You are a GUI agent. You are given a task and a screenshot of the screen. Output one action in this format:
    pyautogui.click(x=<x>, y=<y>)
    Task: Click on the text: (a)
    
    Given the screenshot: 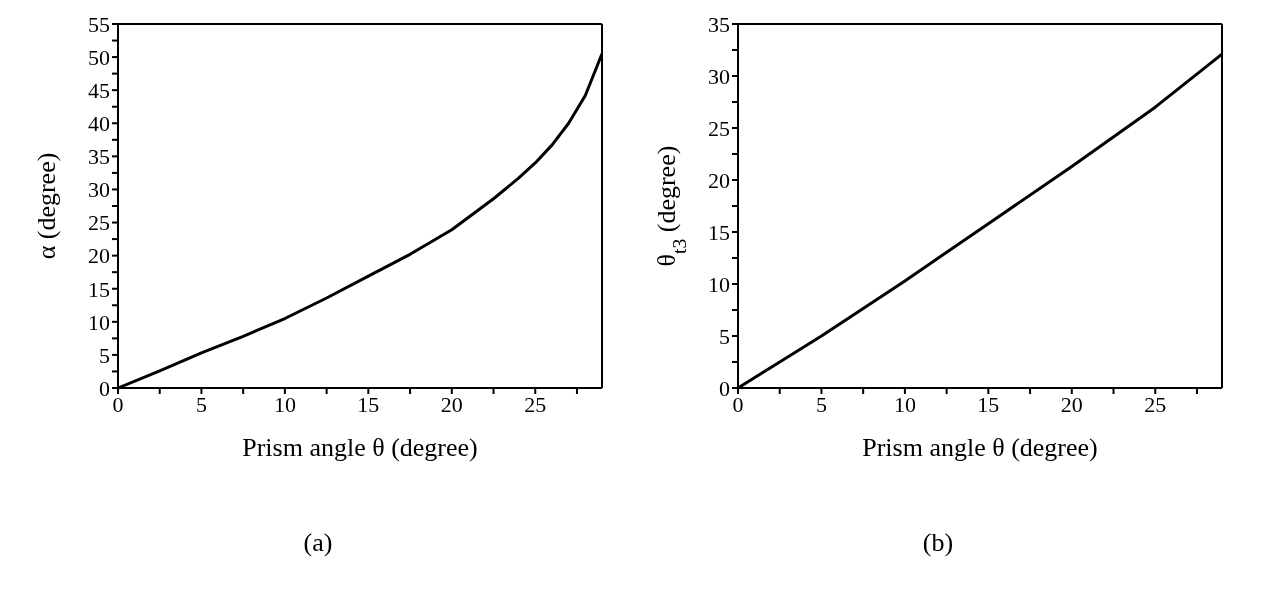 What is the action you would take?
    pyautogui.click(x=318, y=543)
    